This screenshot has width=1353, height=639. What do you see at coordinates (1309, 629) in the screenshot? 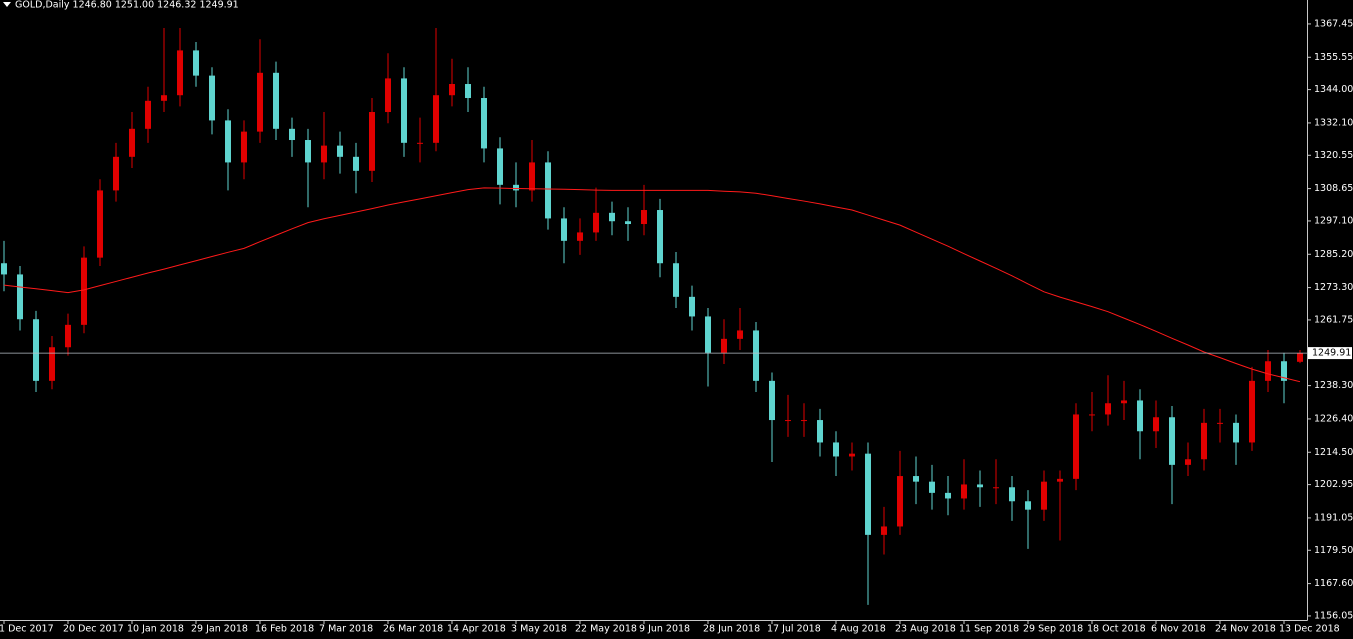
I see `x-tick-label: 13 Dec 2018` at bounding box center [1309, 629].